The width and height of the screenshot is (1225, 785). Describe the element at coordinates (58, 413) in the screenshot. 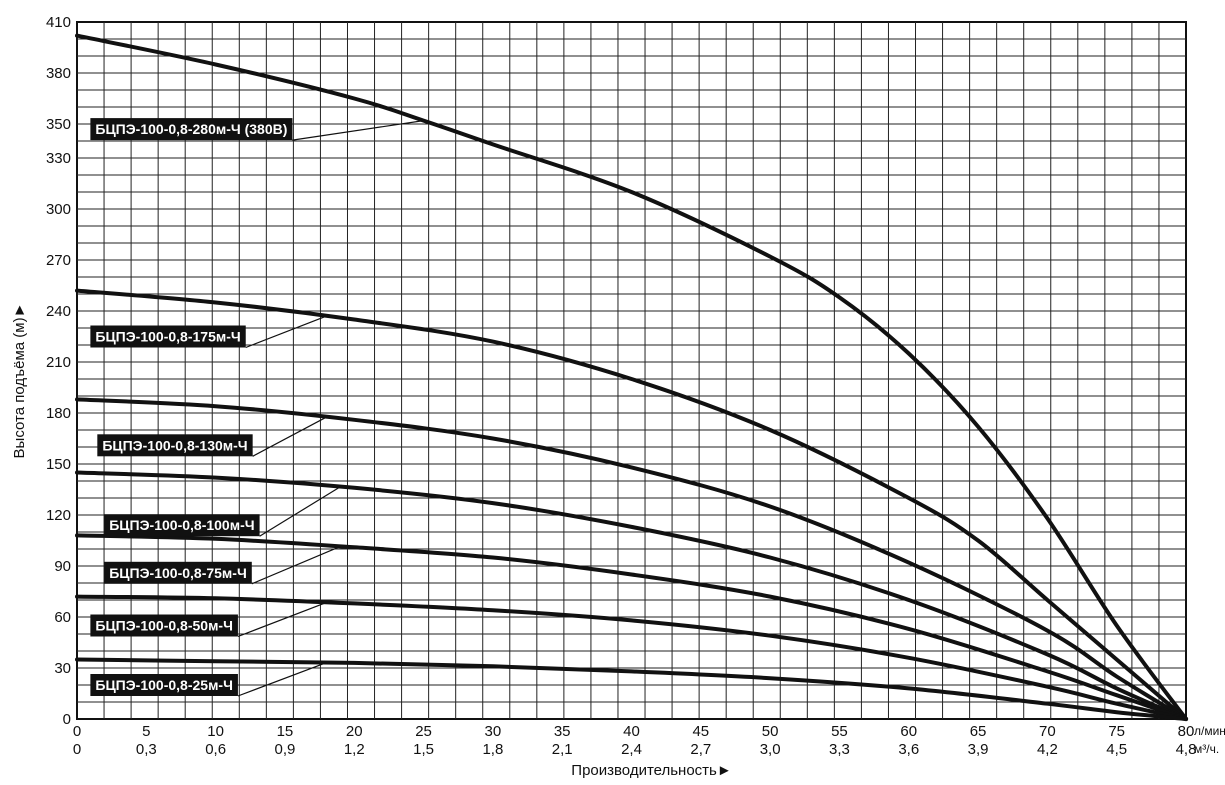

I see `y-tick-label: 180` at that location.